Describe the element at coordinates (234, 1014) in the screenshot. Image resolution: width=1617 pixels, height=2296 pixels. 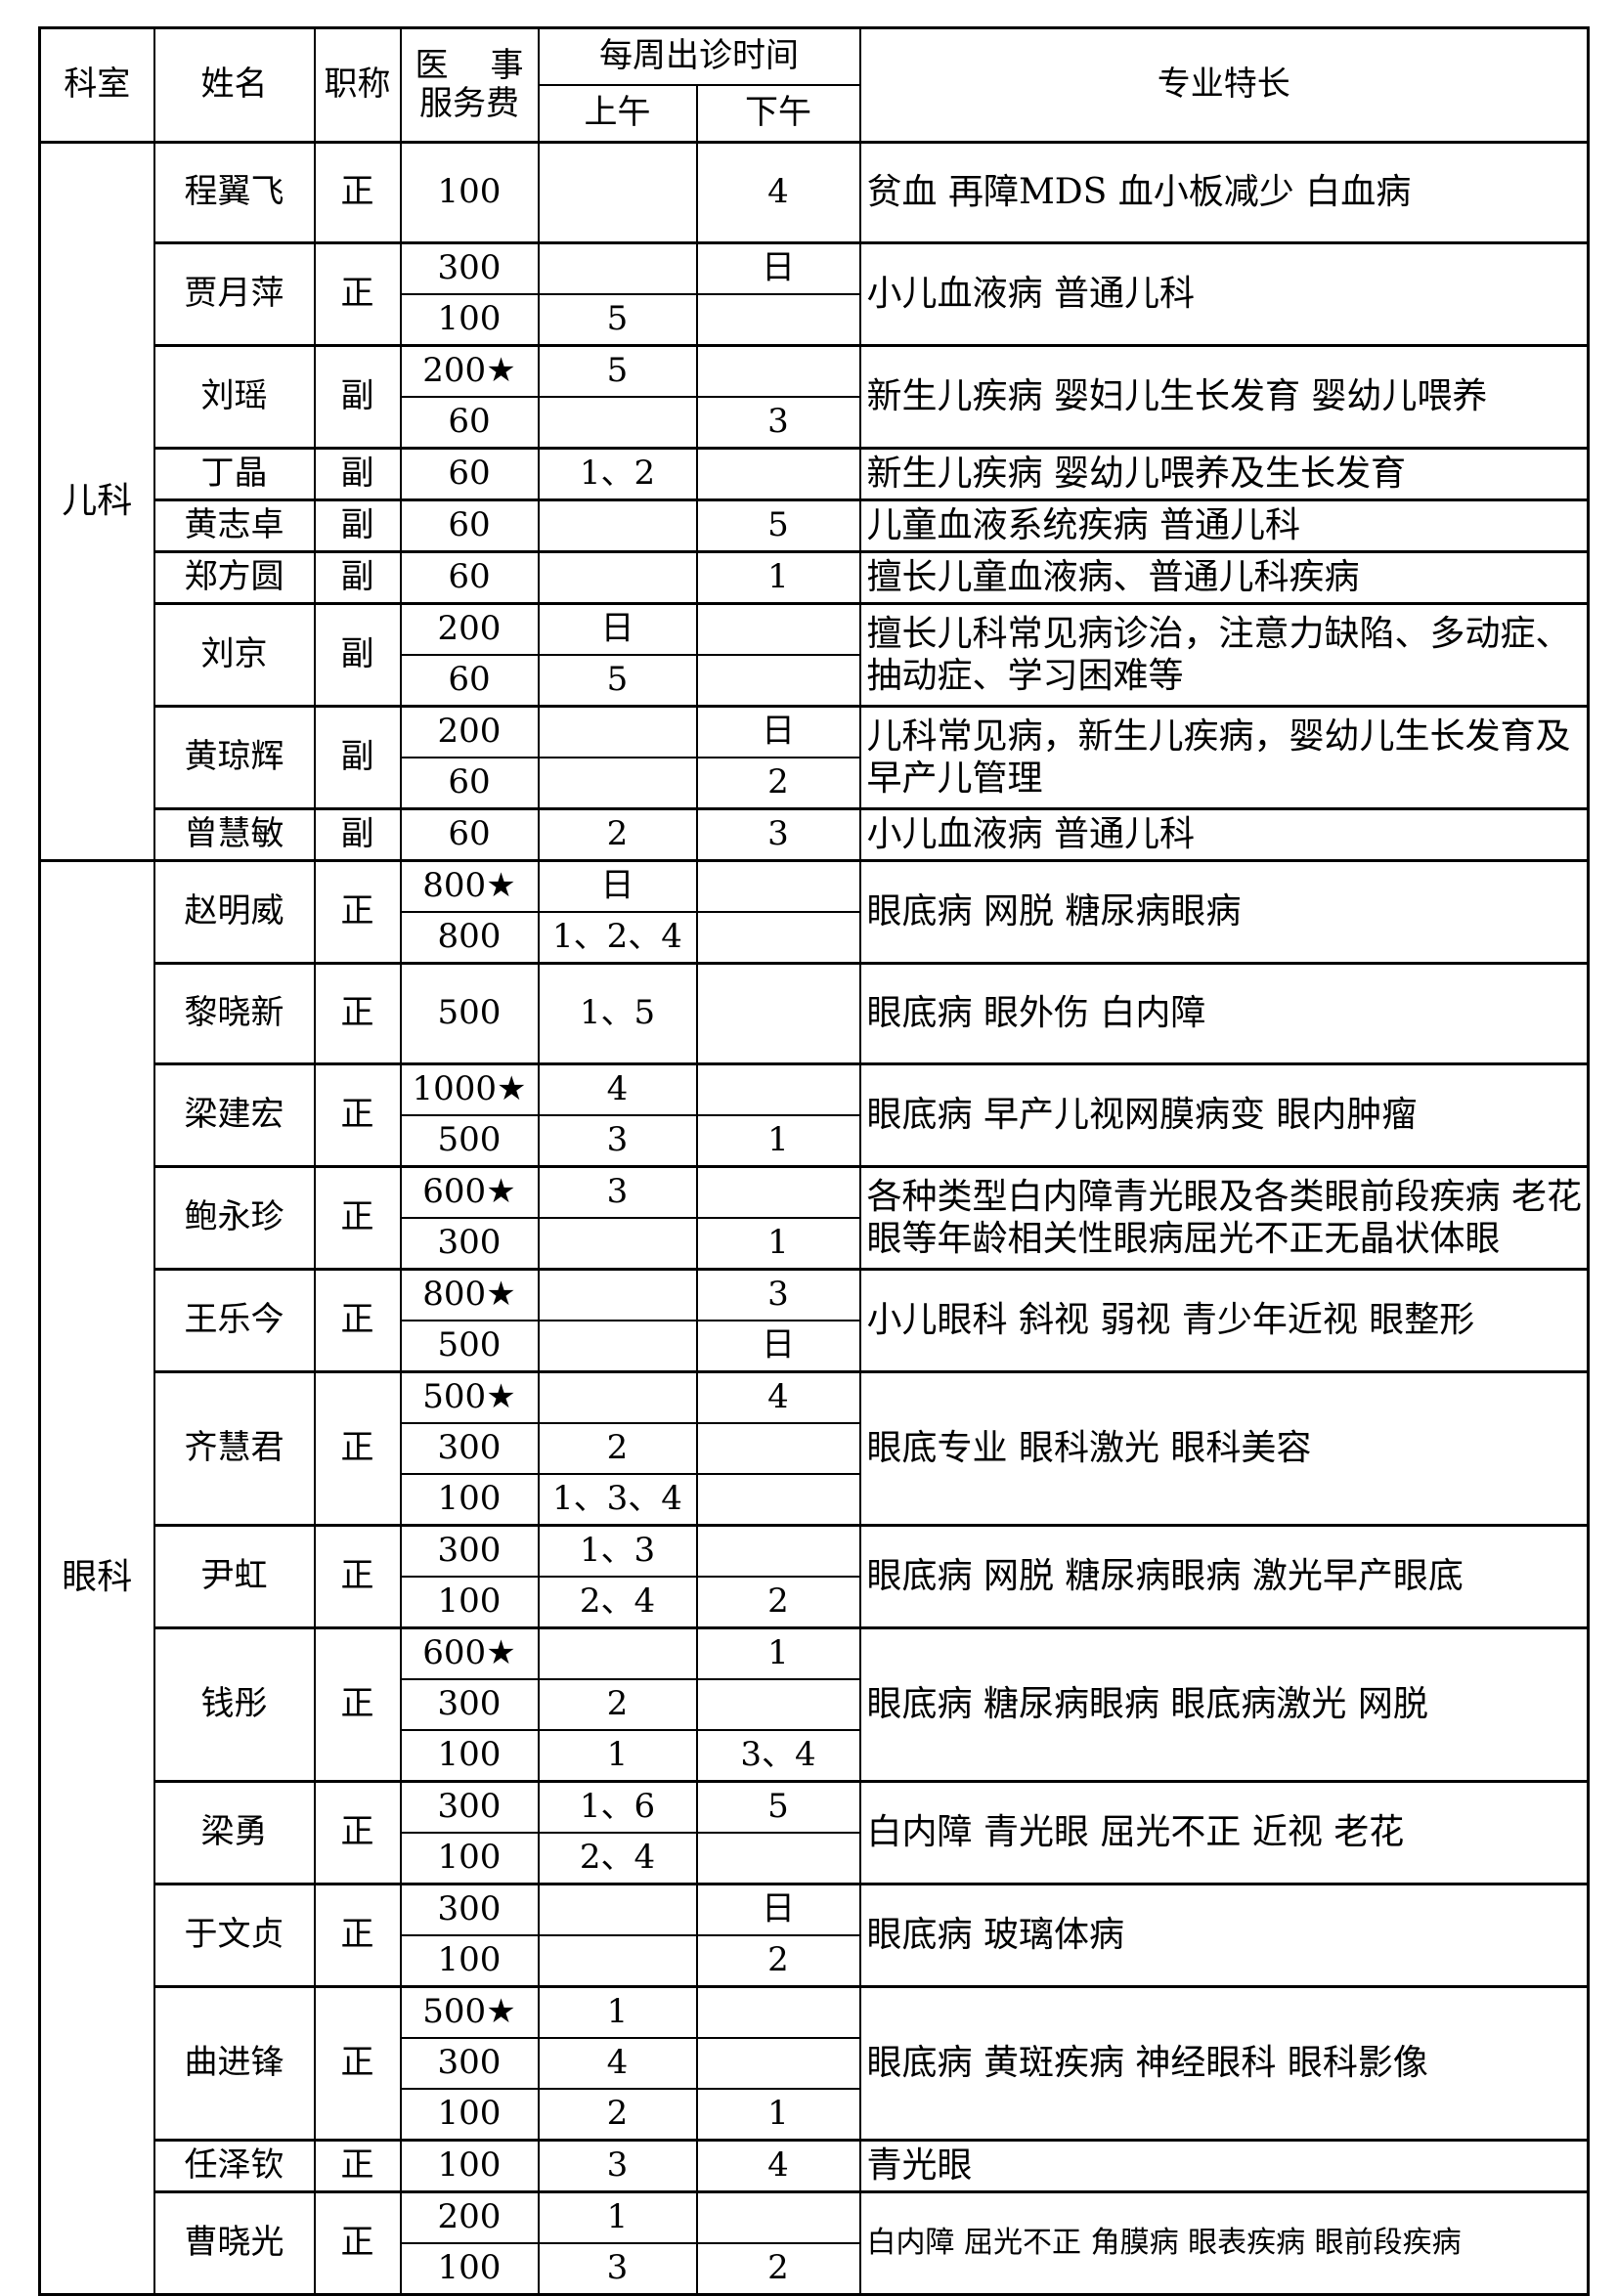
I see `doctor-name: 黎晓新` at that location.